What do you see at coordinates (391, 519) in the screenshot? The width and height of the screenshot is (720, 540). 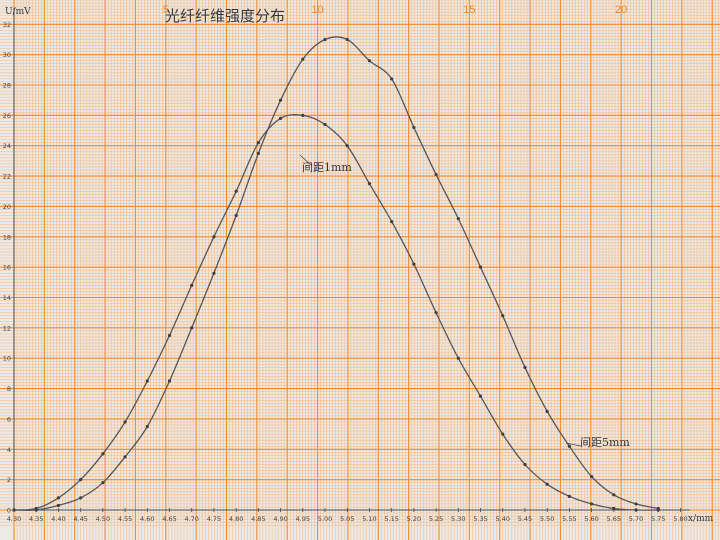 I see `x-tick-label: 5.15` at bounding box center [391, 519].